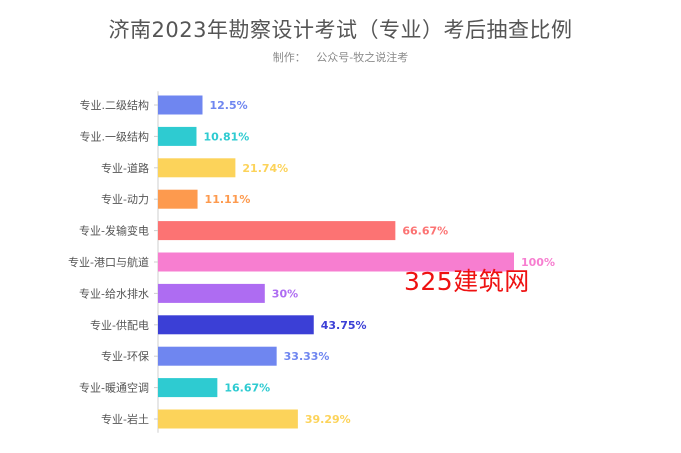  What do you see at coordinates (119, 325) in the screenshot?
I see `category-label: 专业-供配电` at bounding box center [119, 325].